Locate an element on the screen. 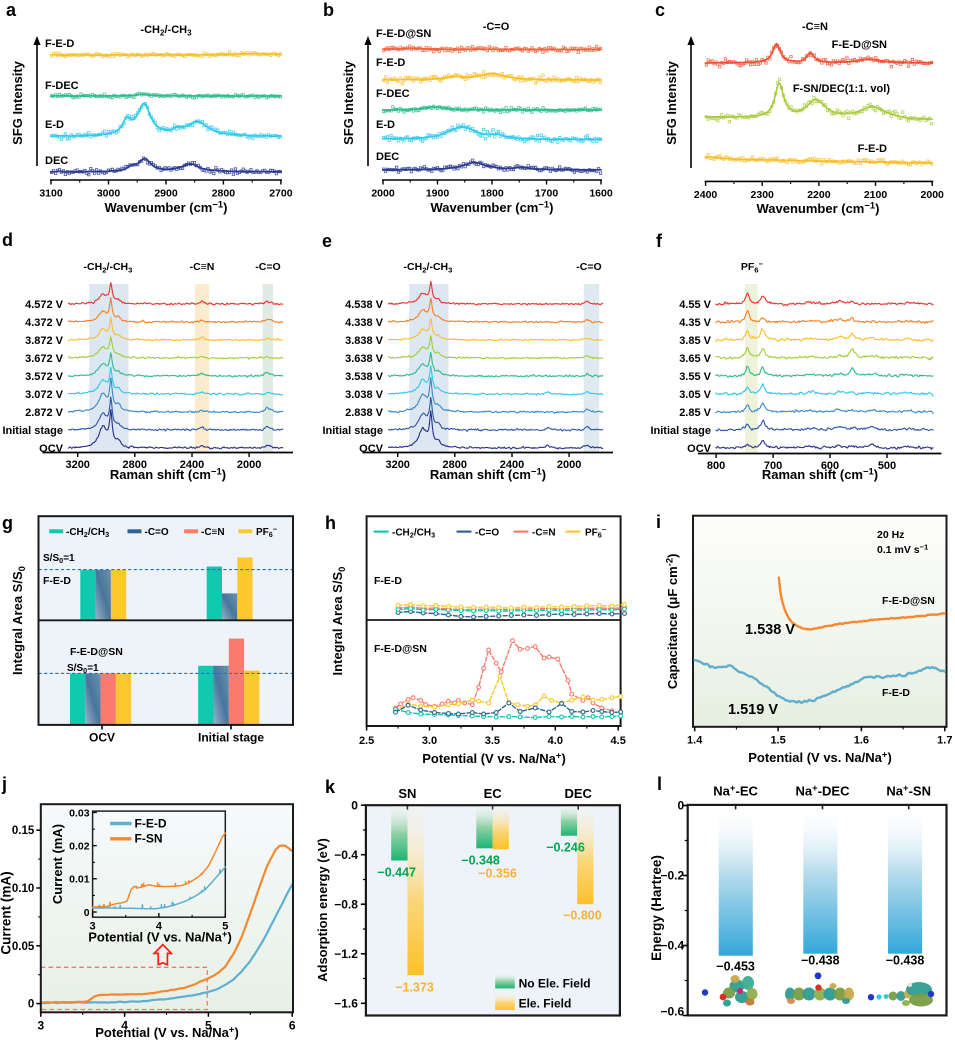 Image resolution: width=955 pixels, height=1056 pixels. svg-text: −0.800 is located at coordinates (582, 916).